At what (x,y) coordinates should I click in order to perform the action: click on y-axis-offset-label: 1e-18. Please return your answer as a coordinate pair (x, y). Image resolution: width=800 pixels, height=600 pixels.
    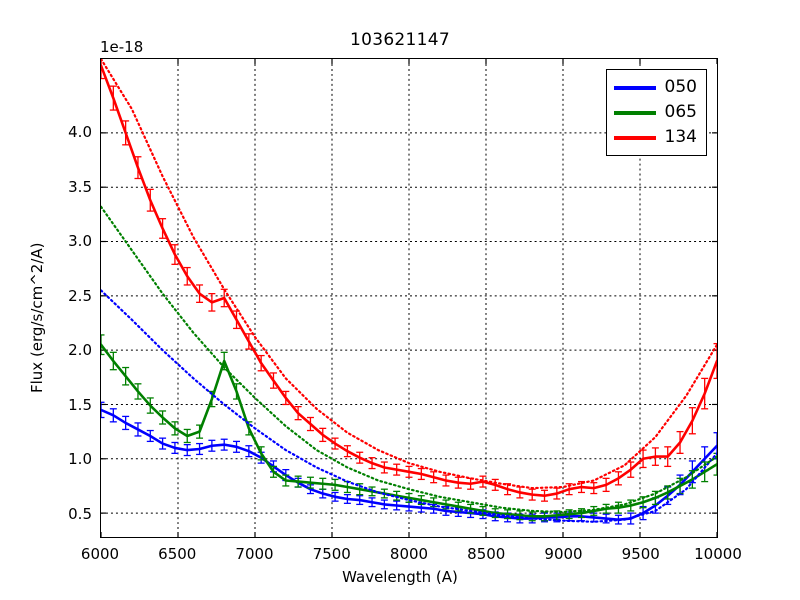
    Looking at the image, I should click on (122, 47).